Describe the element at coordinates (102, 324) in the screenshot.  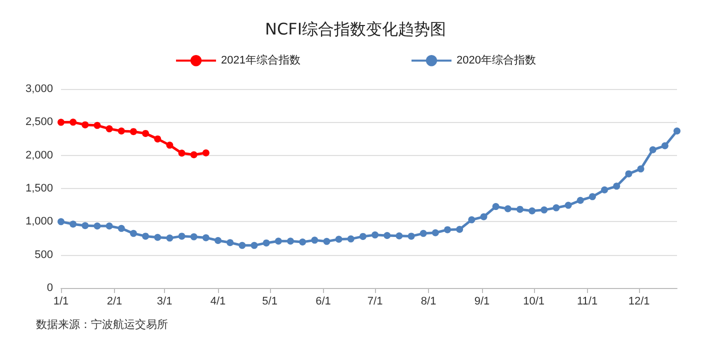
I see `source-note: 数据来源：宁波航运交易所` at that location.